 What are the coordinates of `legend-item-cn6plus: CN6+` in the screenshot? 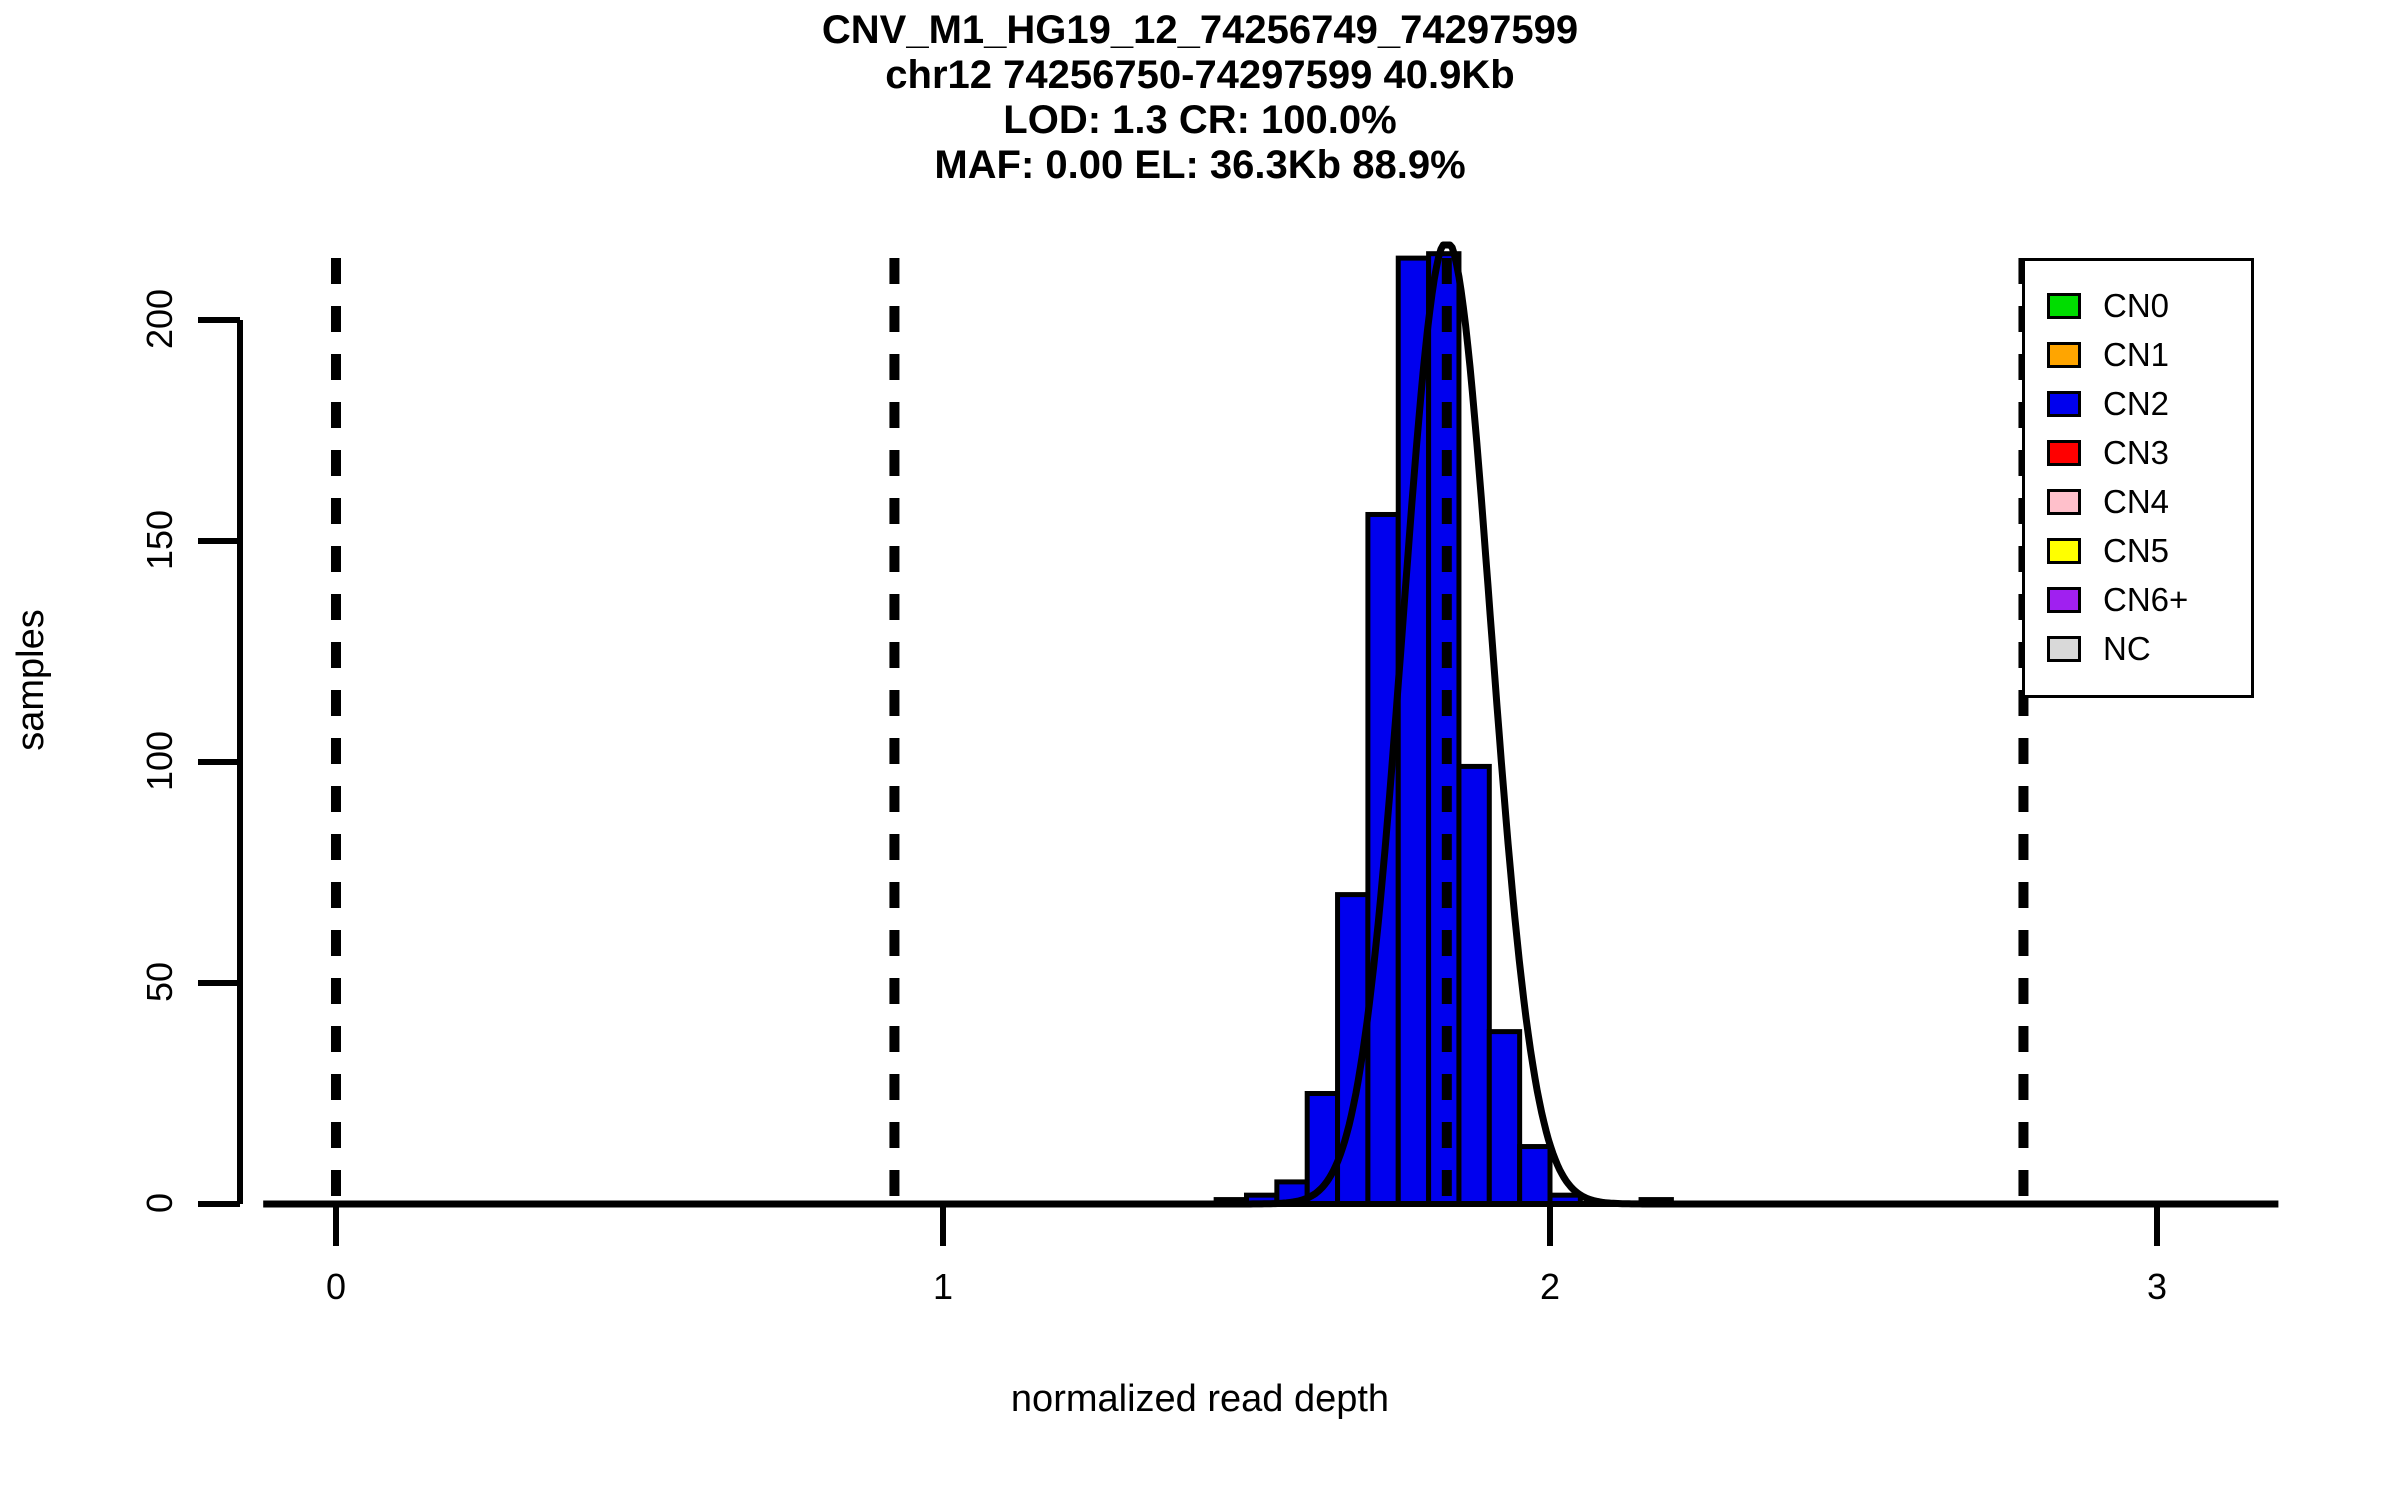 It's located at (2149, 599).